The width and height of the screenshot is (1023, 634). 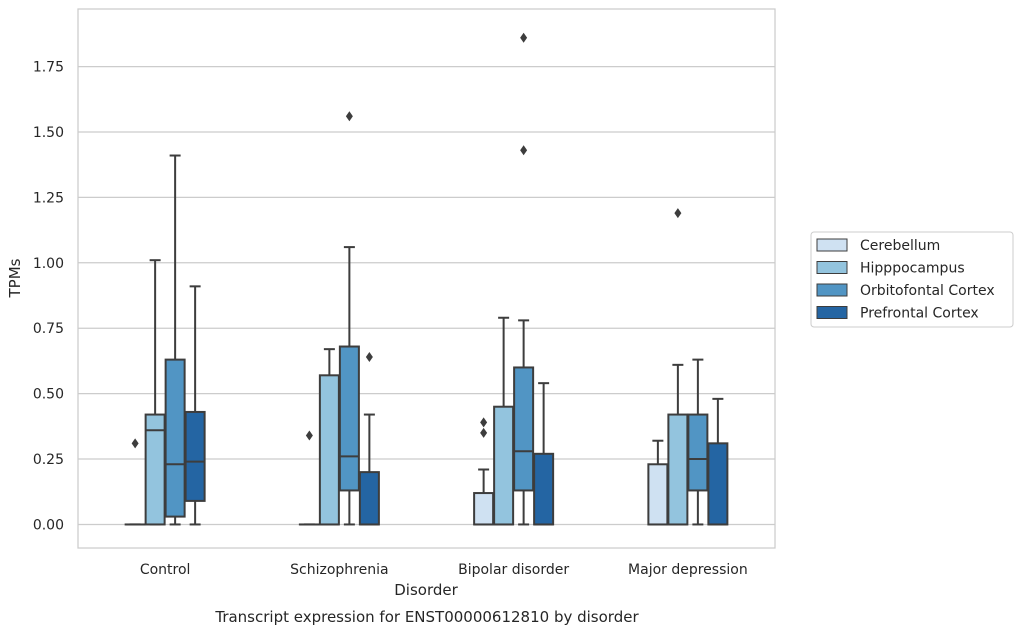 I want to click on legend-label: Cerebellum, so click(x=900, y=246).